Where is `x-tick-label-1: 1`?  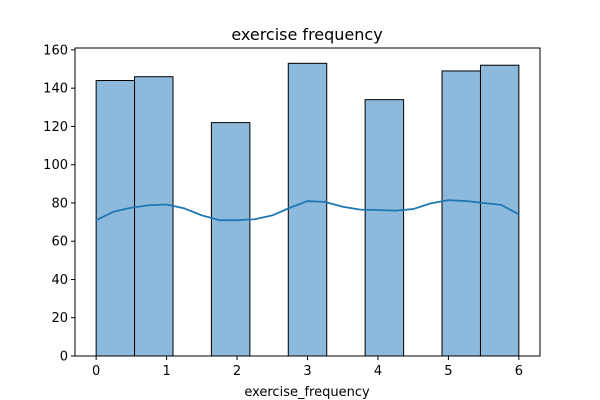
x-tick-label-1: 1 is located at coordinates (166, 371).